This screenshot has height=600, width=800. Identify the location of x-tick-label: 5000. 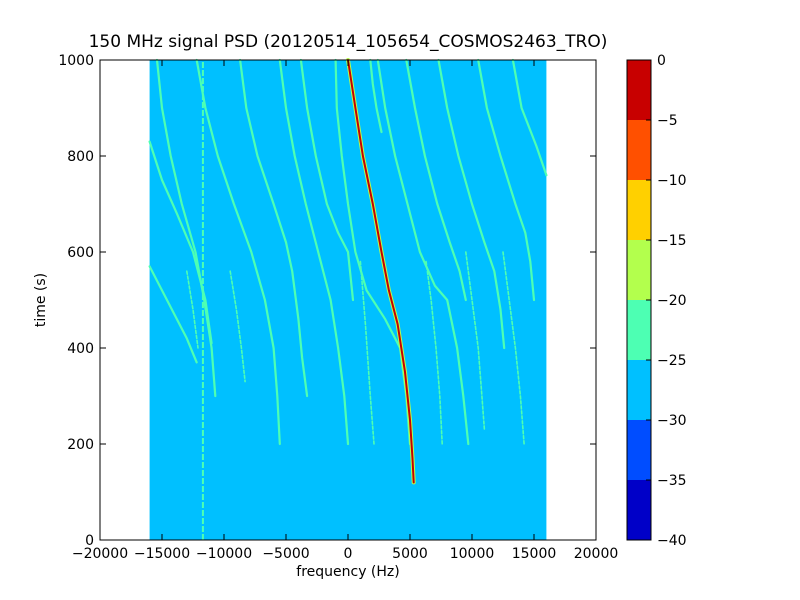
(410, 554).